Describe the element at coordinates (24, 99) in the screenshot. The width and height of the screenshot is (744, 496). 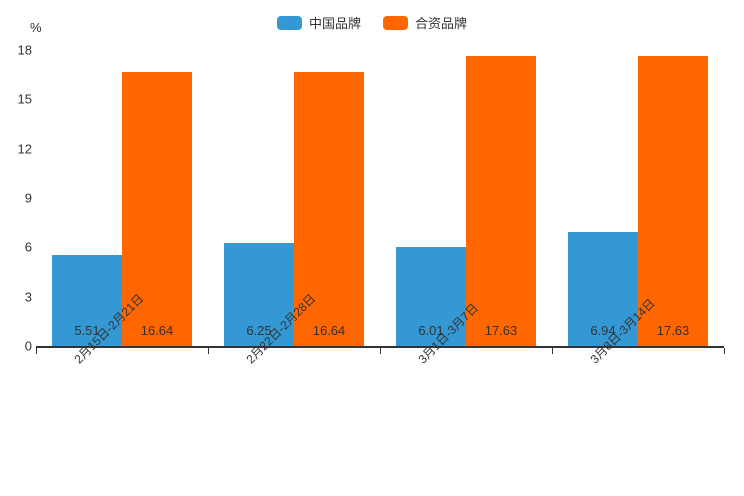
I see `y-tick-label-15: 15` at that location.